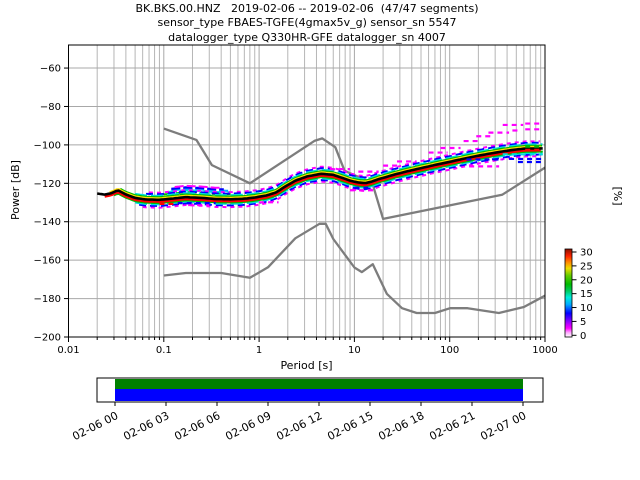  What do you see at coordinates (586, 294) in the screenshot?
I see `svg-text: 15` at bounding box center [586, 294].